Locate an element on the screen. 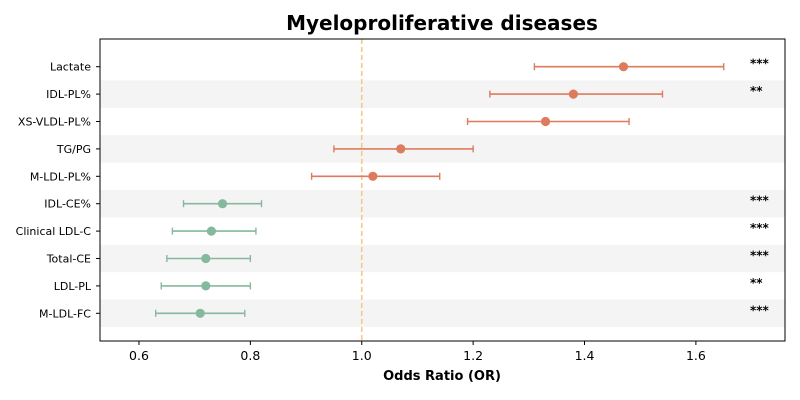 The height and width of the screenshot is (400, 800). y-tick-label: XS-VLDL-PL% is located at coordinates (54, 122).